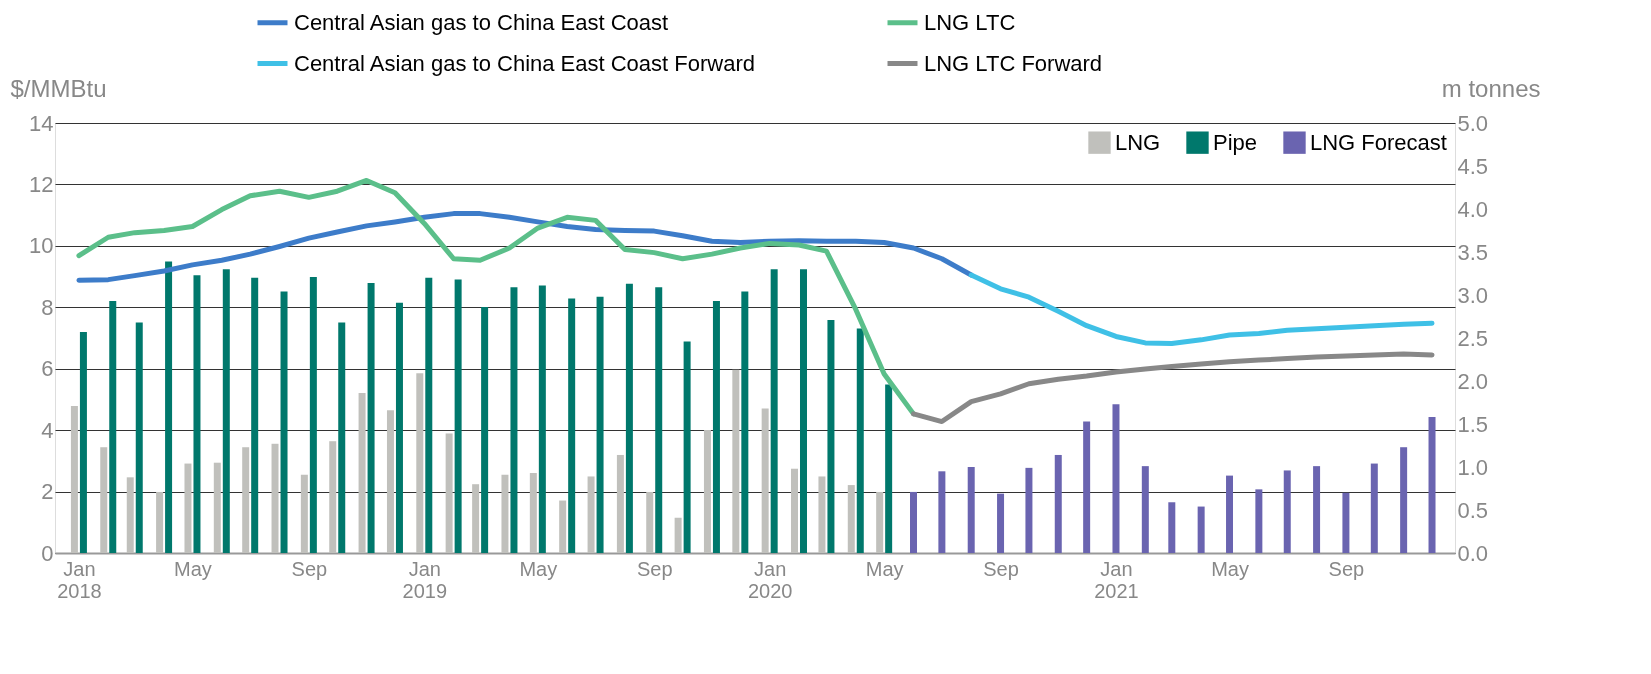 The width and height of the screenshot is (1651, 674). Describe the element at coordinates (79, 579) in the screenshot. I see `x-tick-label: Jan 2018` at that location.